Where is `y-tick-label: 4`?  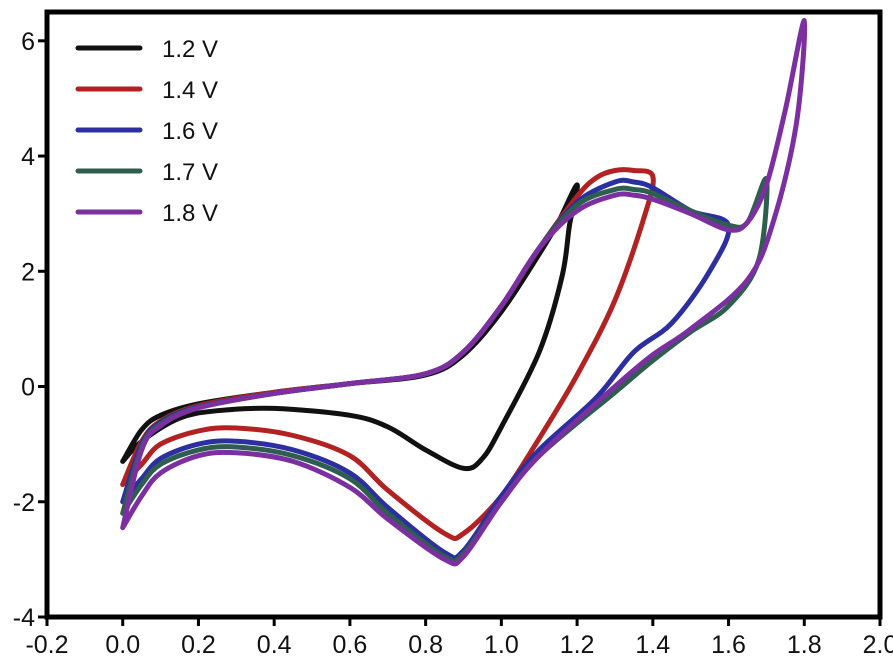
y-tick-label: 4 is located at coordinates (28, 157).